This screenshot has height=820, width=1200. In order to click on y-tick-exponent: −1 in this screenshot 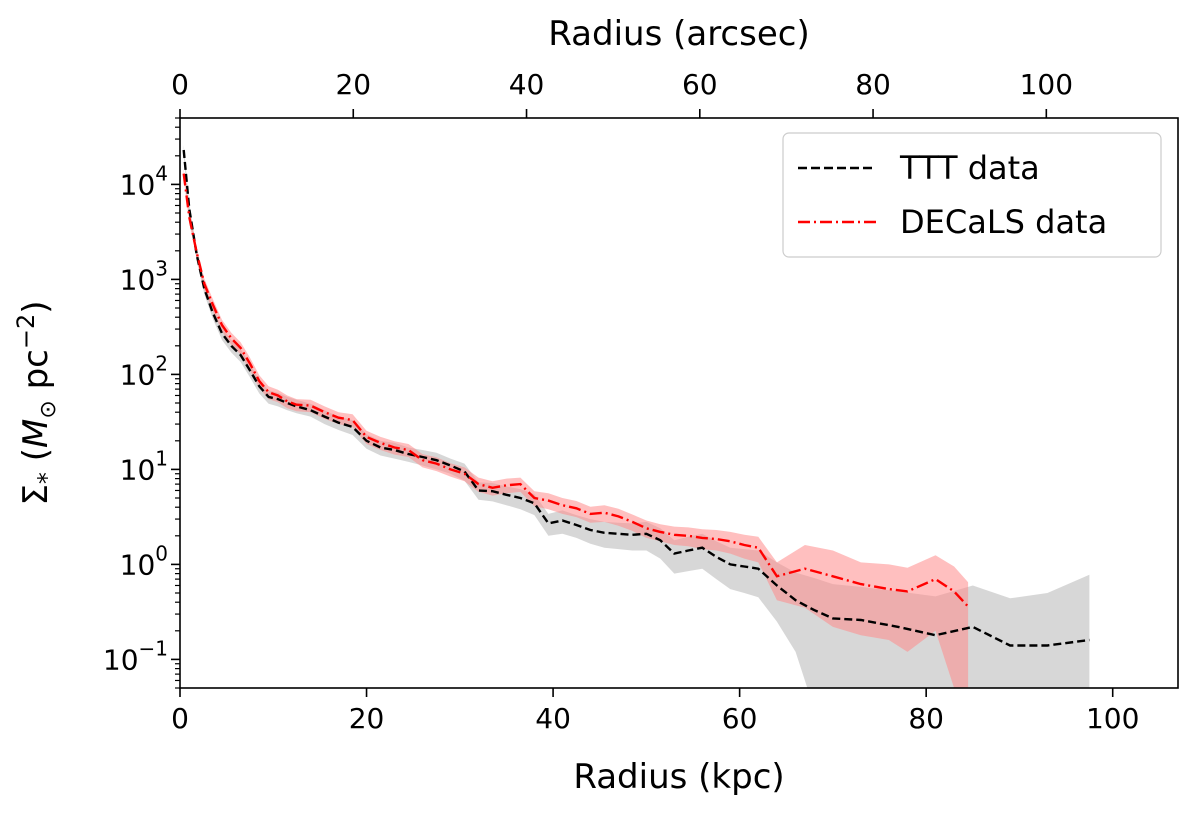, I will do `click(153, 648)`.